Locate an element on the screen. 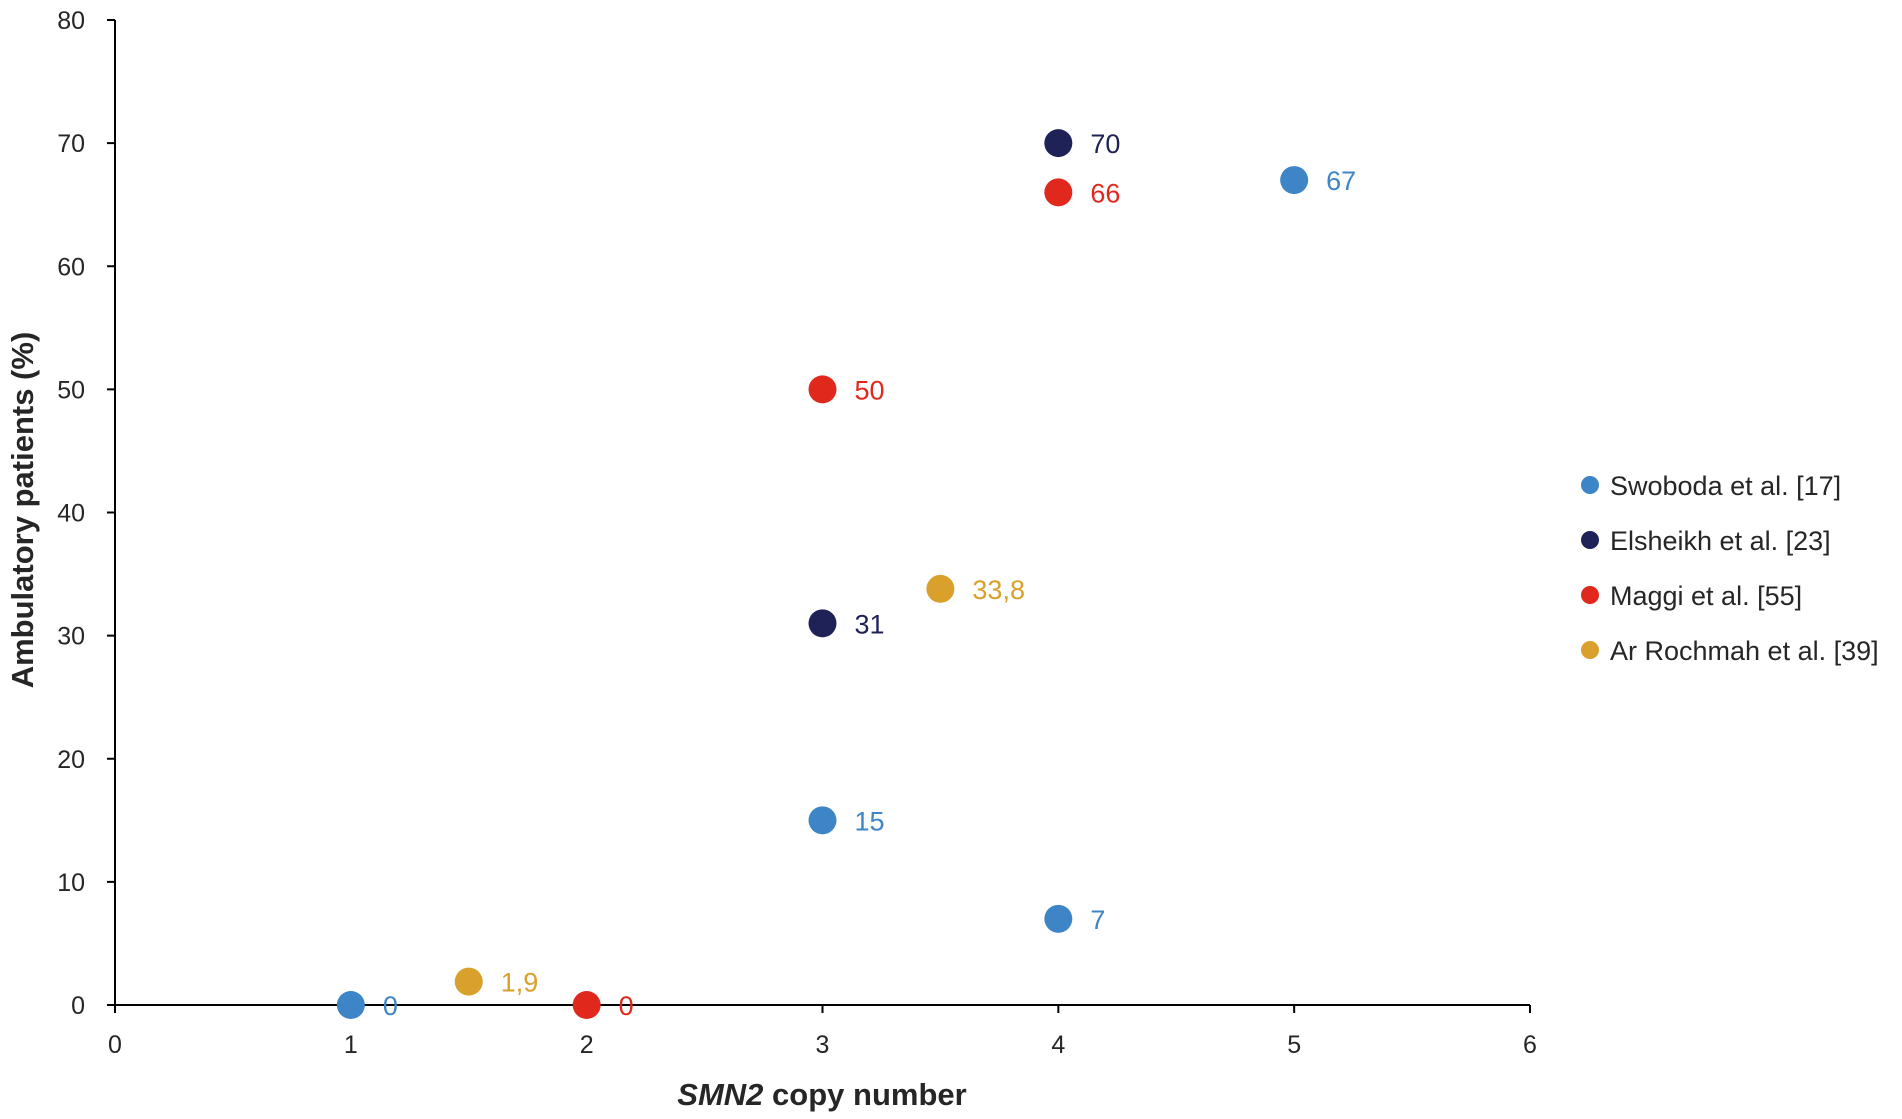  y-tick-label: 10 is located at coordinates (71, 883).